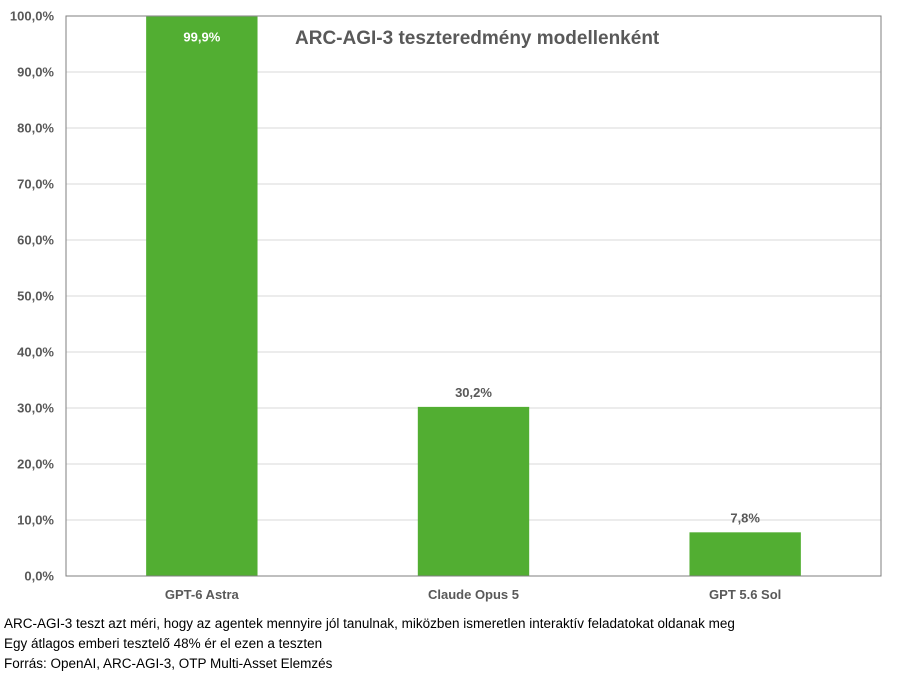  I want to click on y-tick-label: 40,0%, so click(35, 352).